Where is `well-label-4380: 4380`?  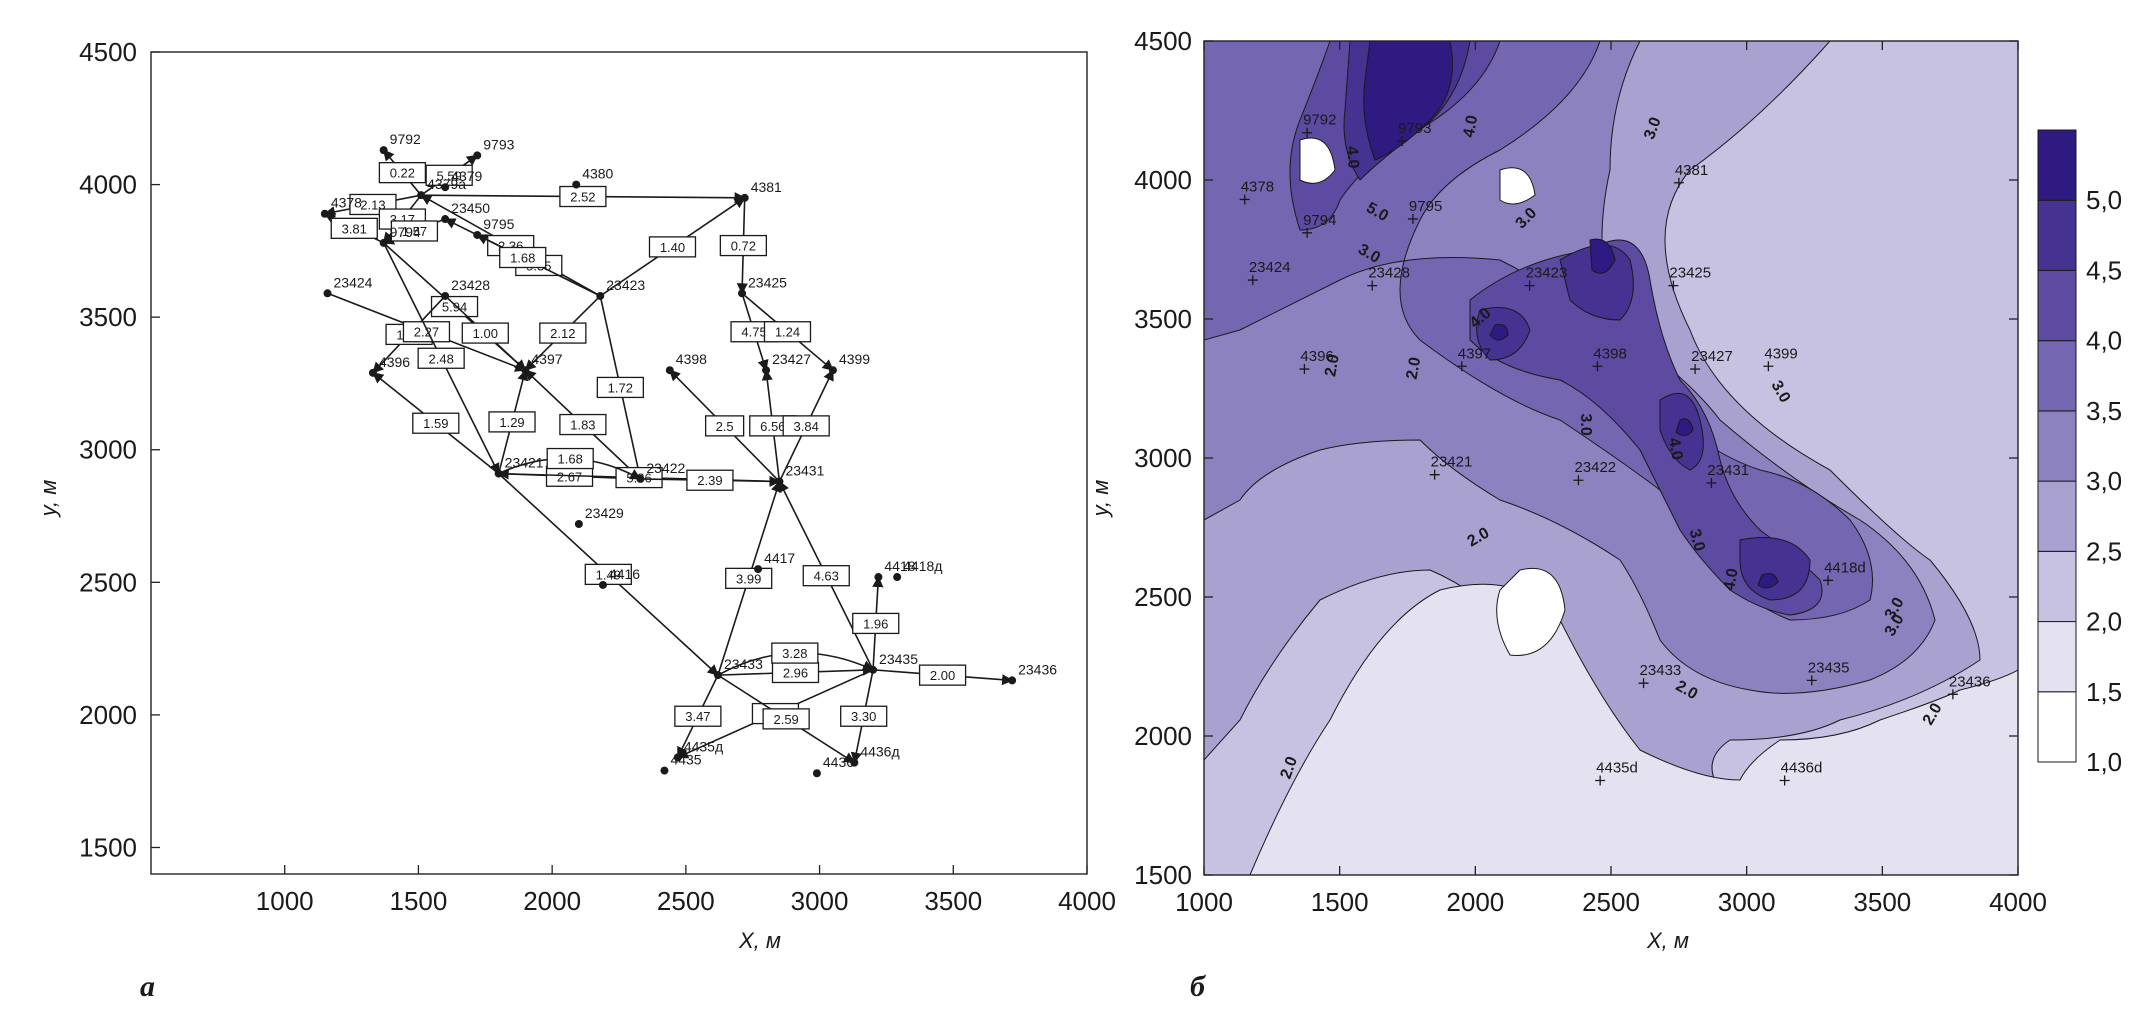 well-label-4380: 4380 is located at coordinates (597, 174).